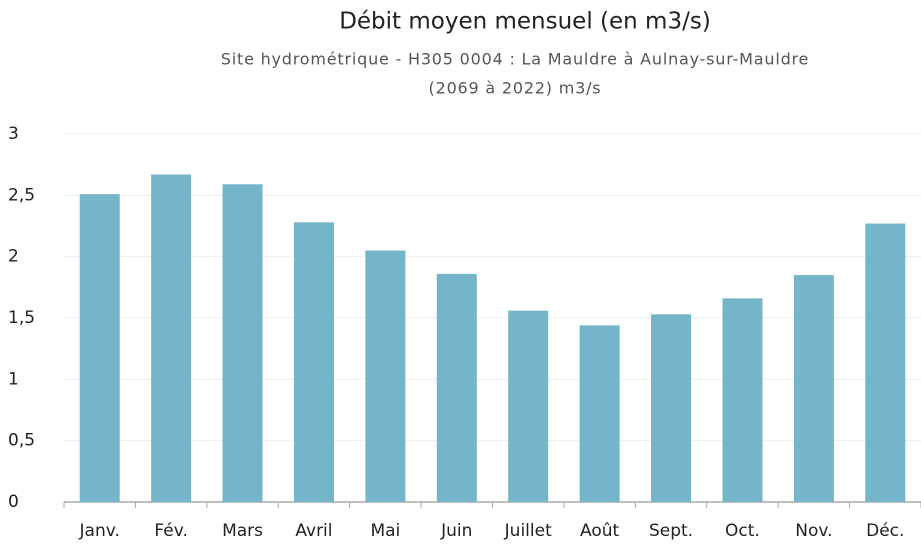 The width and height of the screenshot is (921, 545). Describe the element at coordinates (742, 531) in the screenshot. I see `x-tick-label: Oct.` at that location.